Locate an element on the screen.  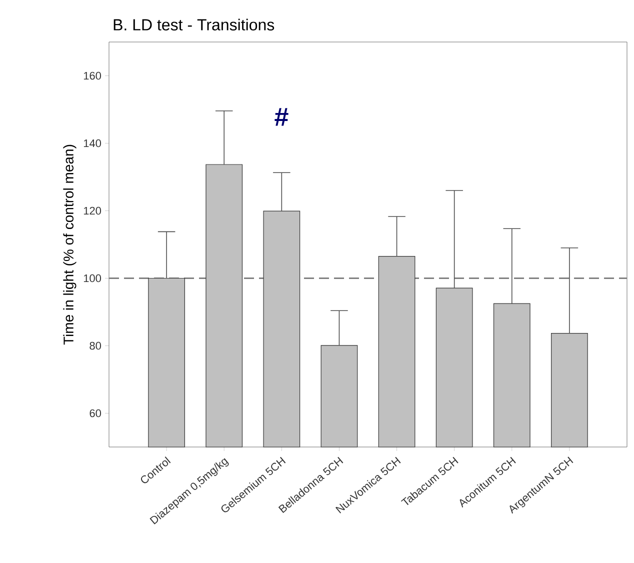
chart-title: B. LD test - Transitions is located at coordinates (194, 24).